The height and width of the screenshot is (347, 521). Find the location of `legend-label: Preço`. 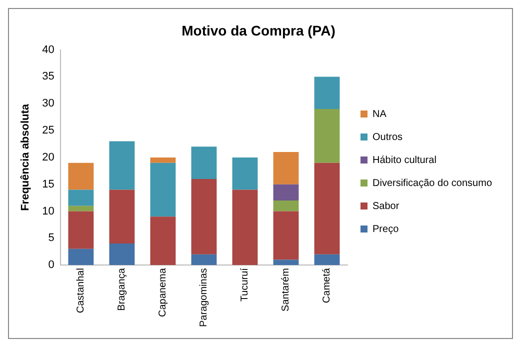

legend-label: Preço is located at coordinates (386, 229).